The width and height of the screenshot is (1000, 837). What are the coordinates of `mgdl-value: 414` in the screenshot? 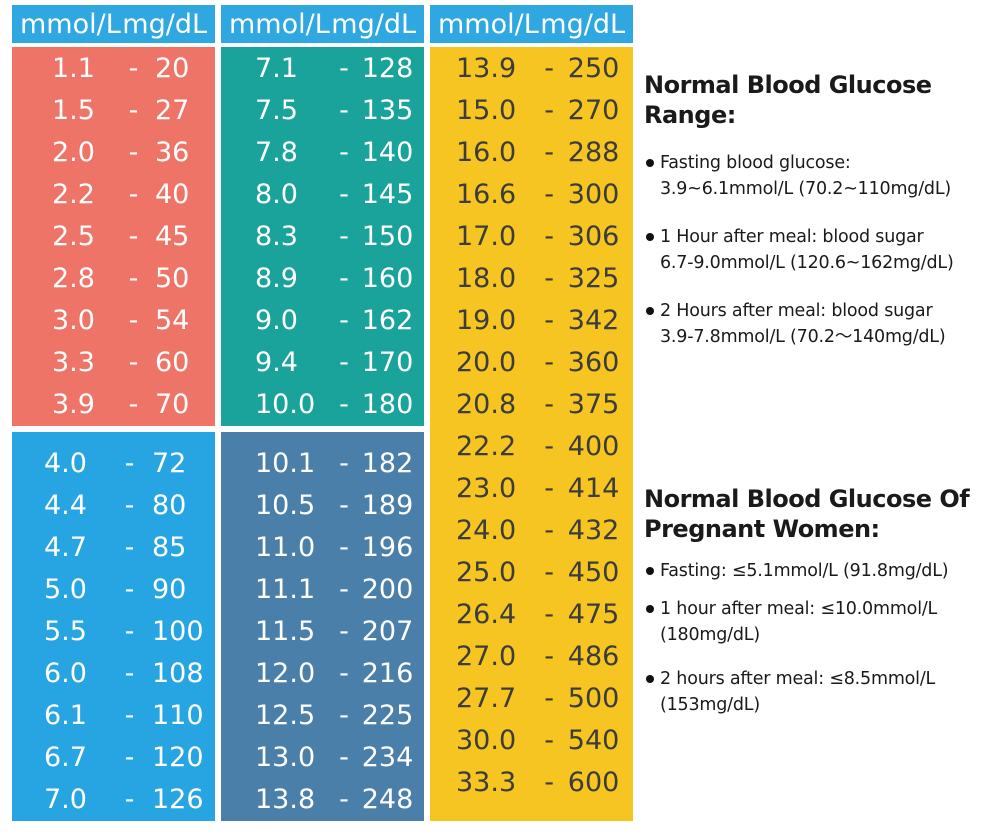 It's located at (593, 488).